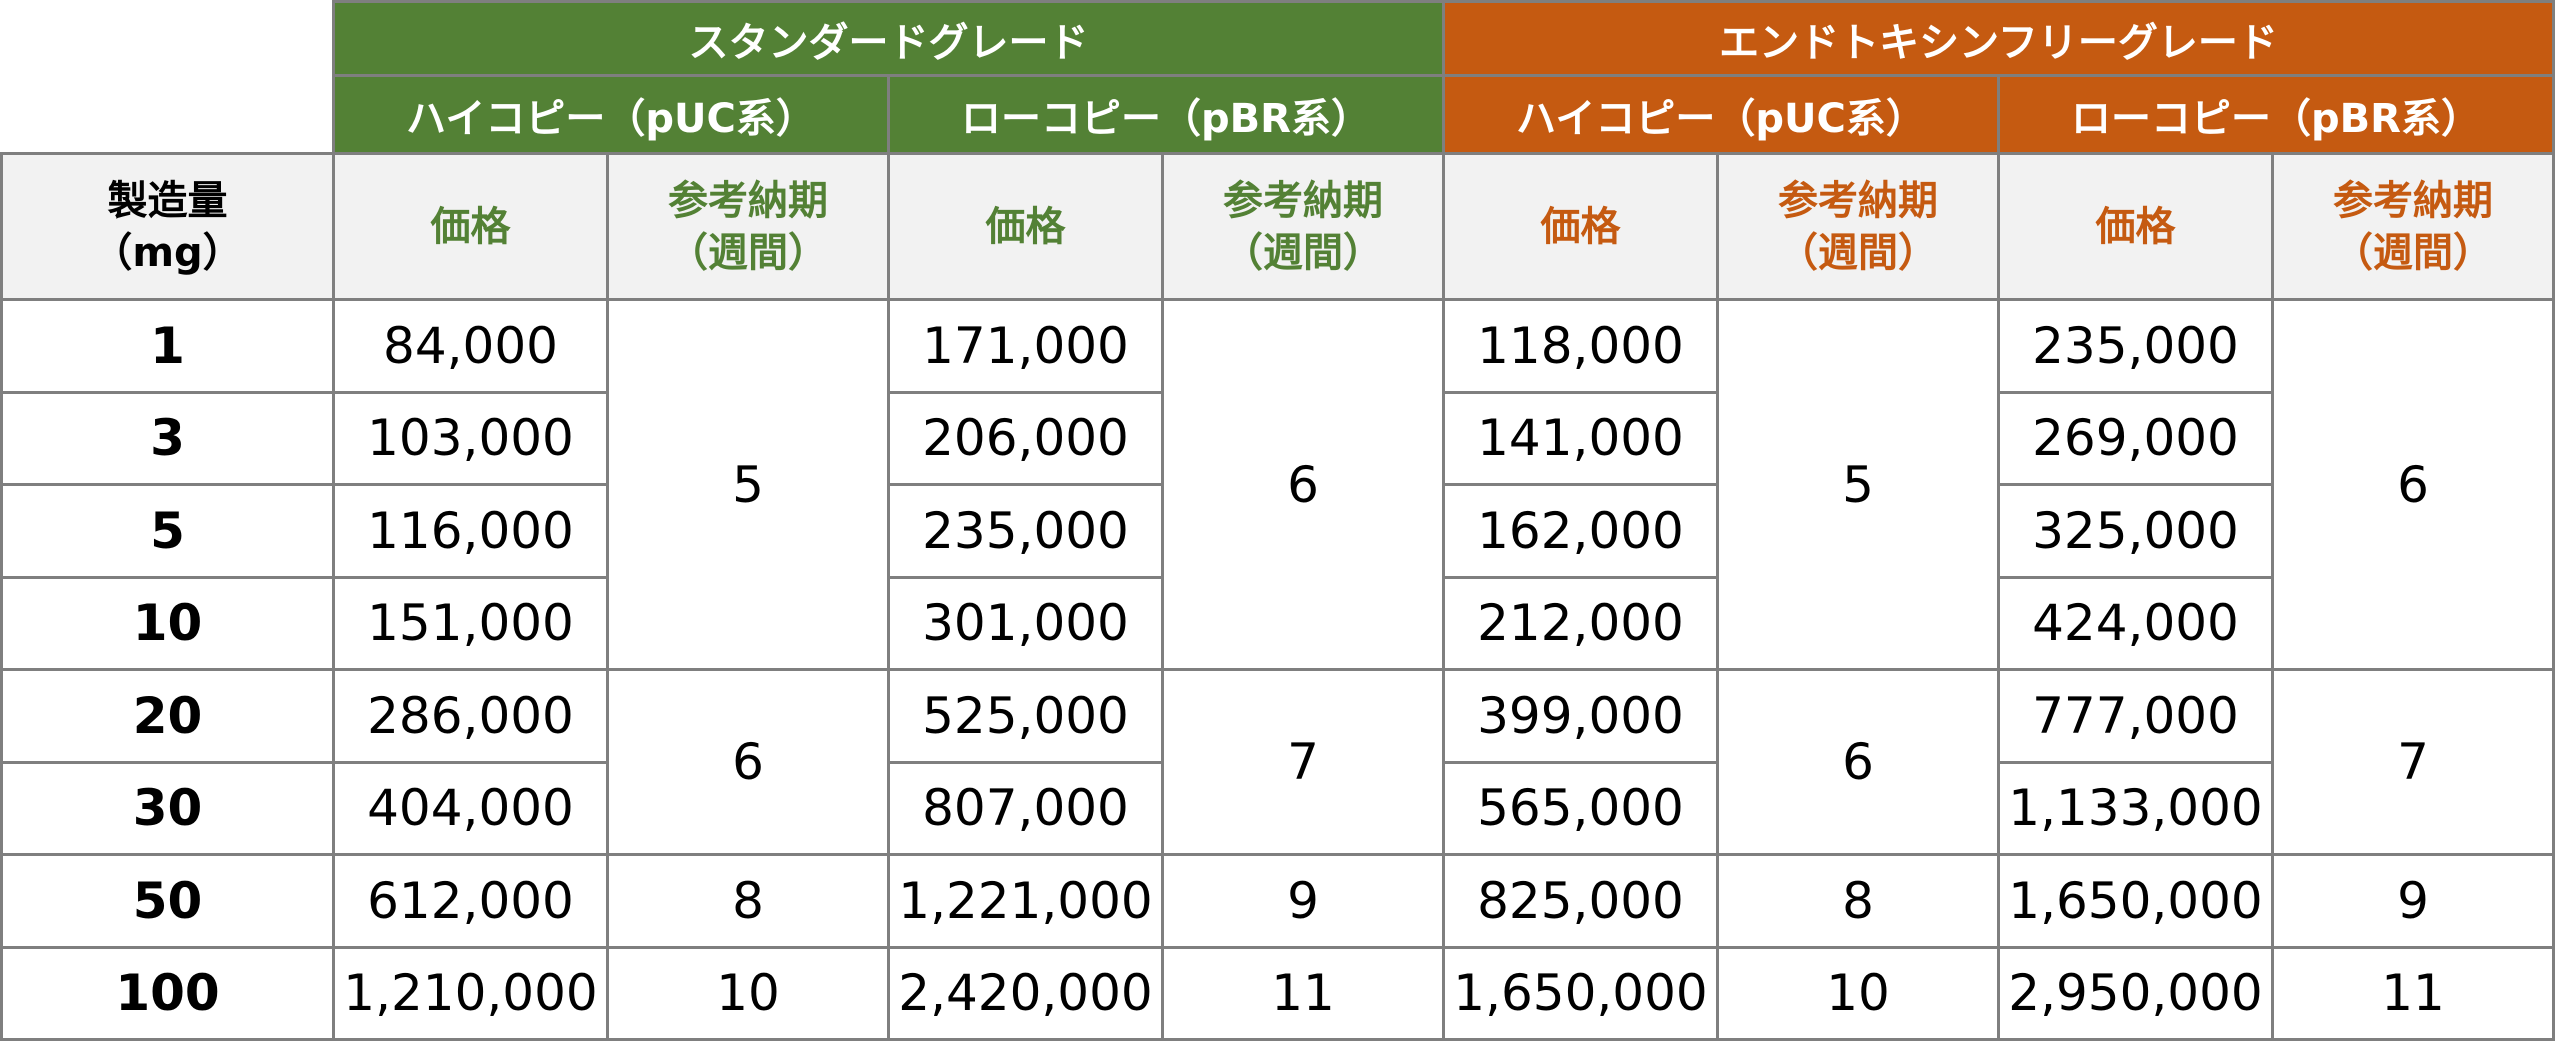 The image size is (2560, 1061). What do you see at coordinates (888, 38) in the screenshot?
I see `standard-grade-header: スタンダードグレード` at bounding box center [888, 38].